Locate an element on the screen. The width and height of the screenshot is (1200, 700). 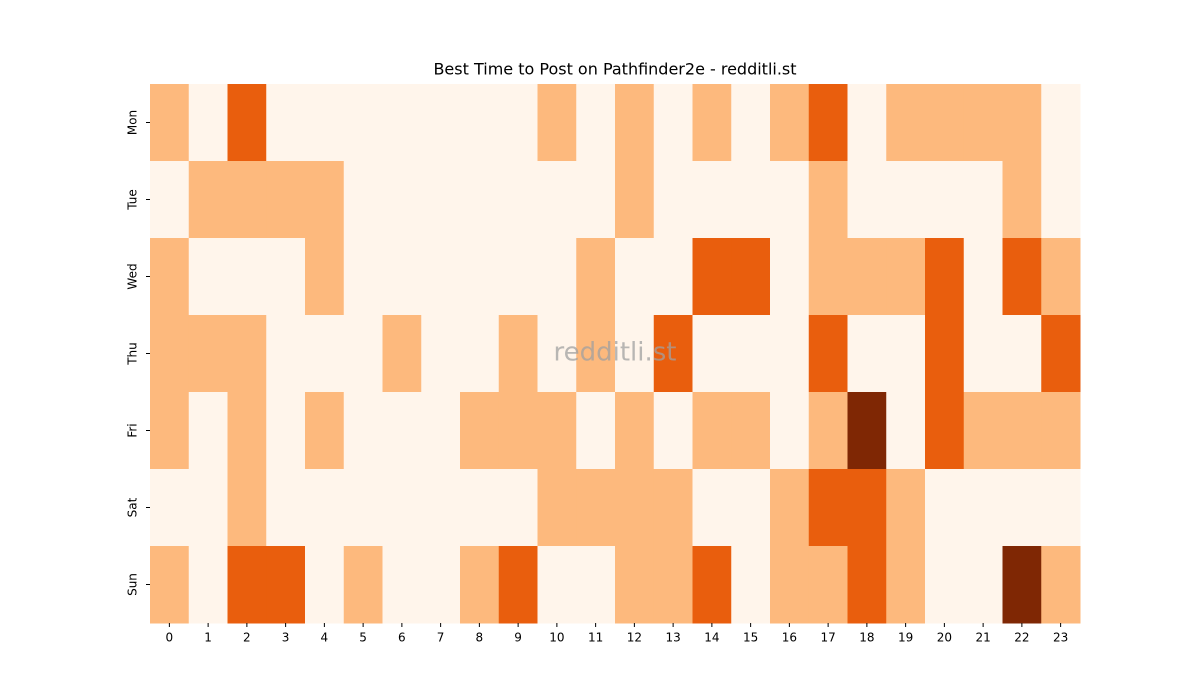
x-tick-label: 15 is located at coordinates (750, 638).